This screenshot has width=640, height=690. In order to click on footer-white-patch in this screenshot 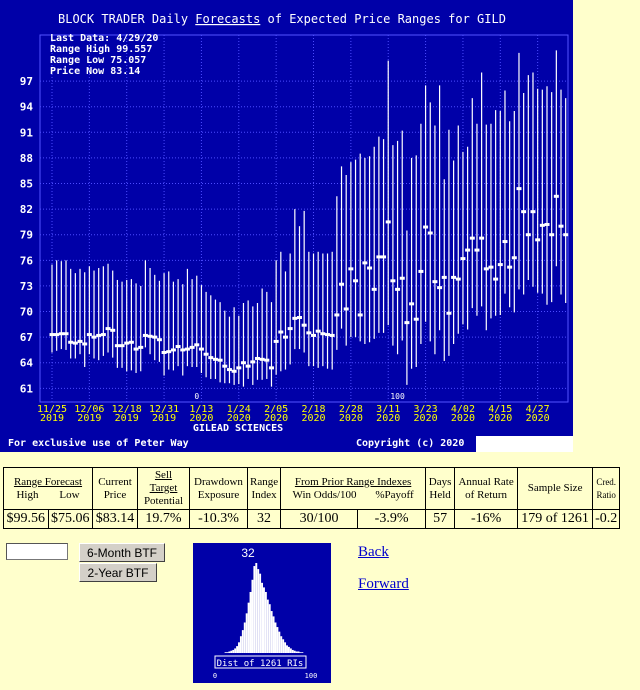, I will do `click(524, 444)`.